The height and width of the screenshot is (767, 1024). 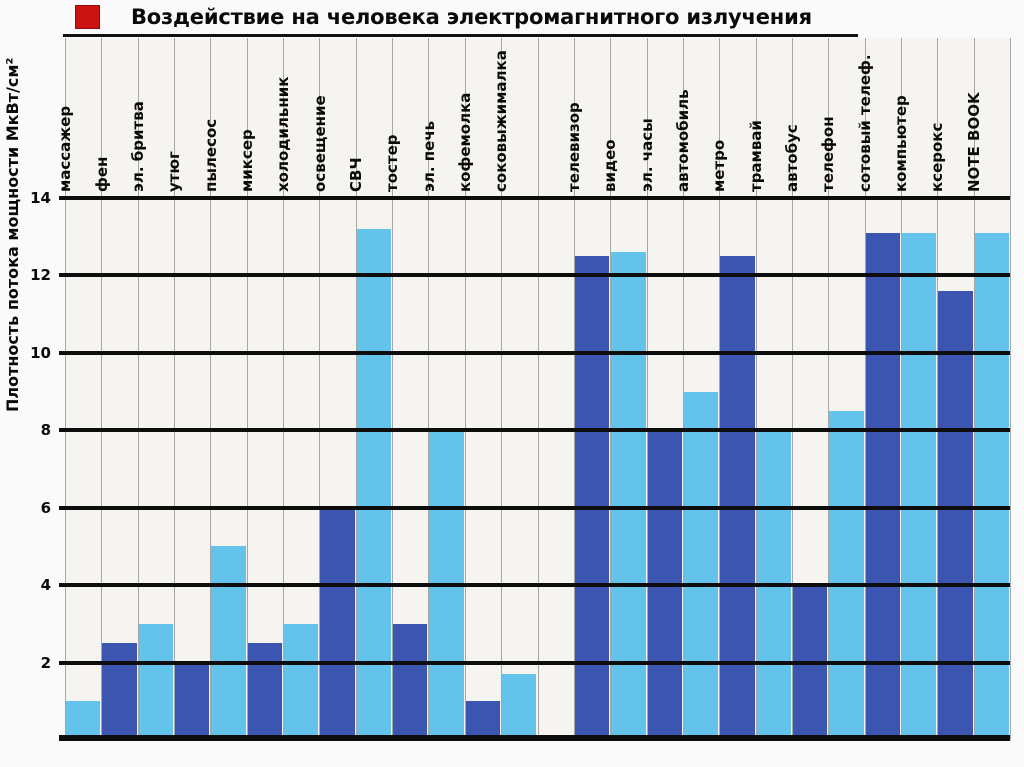 I want to click on title-underline, so click(x=460, y=35).